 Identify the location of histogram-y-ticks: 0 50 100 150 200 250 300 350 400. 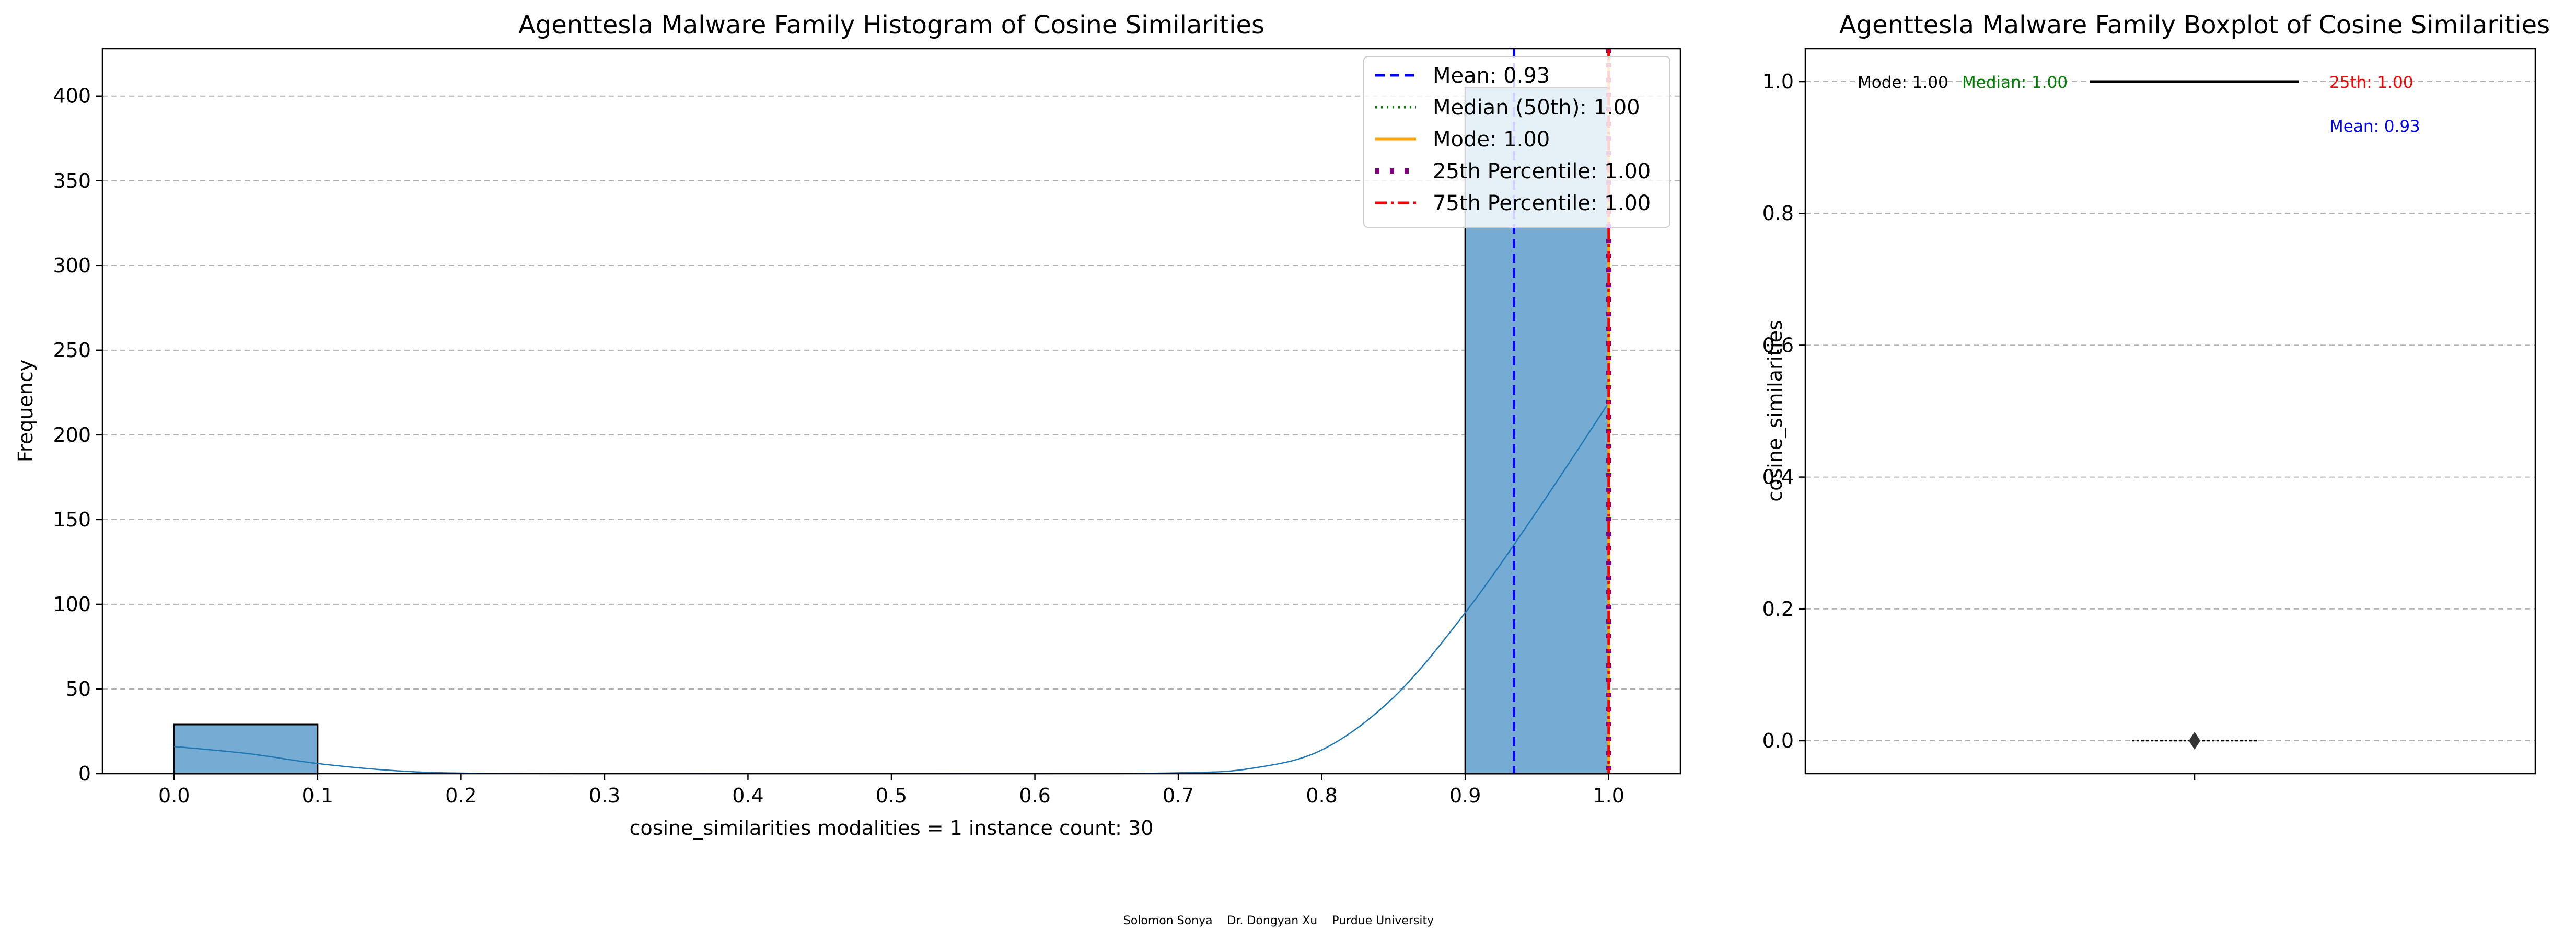
(77, 435).